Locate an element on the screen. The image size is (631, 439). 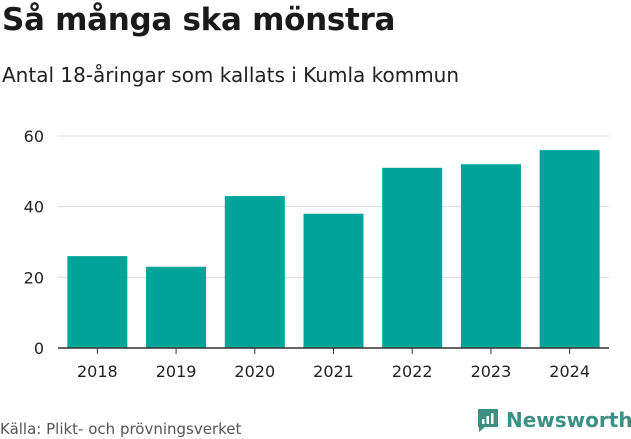
source-note: Källa: Plikt- och prövningsverket is located at coordinates (121, 429).